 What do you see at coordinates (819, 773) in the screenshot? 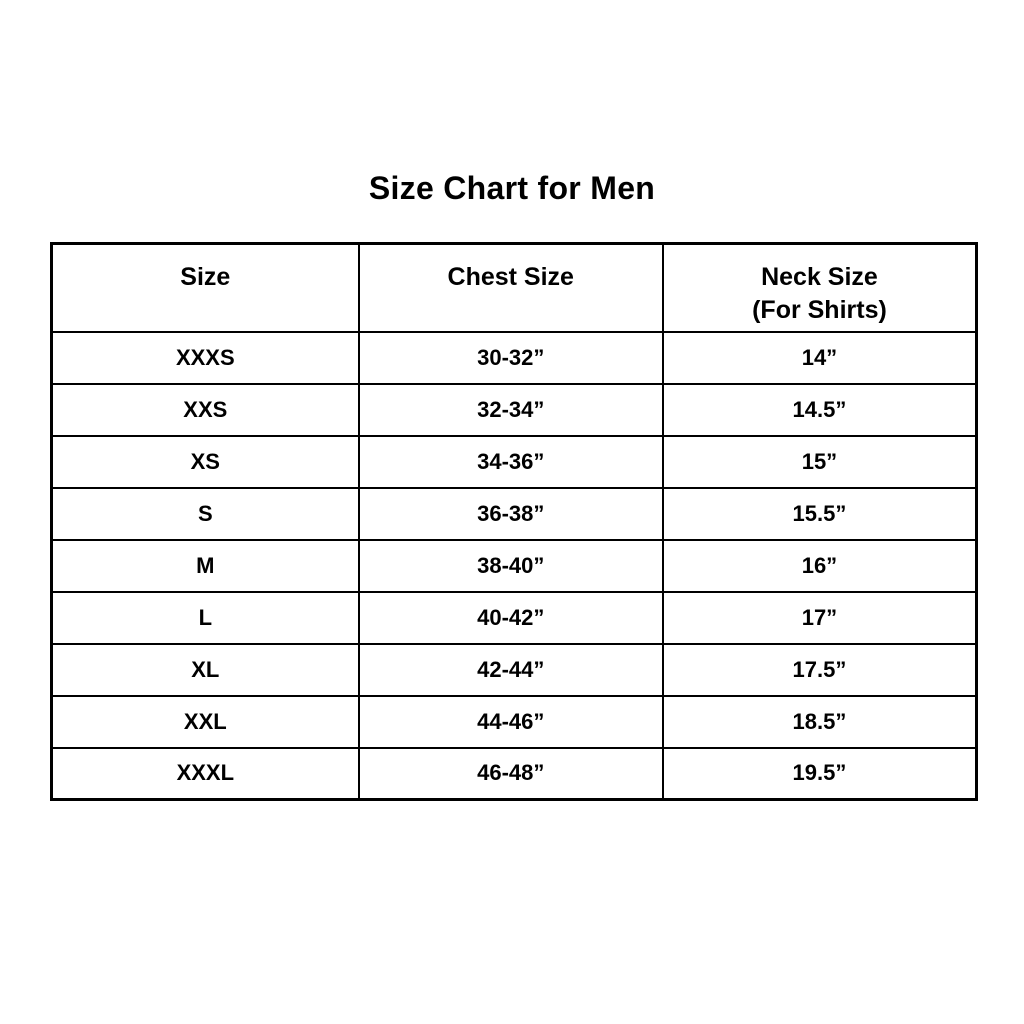
I see `cell-neck-size: 19.5”` at bounding box center [819, 773].